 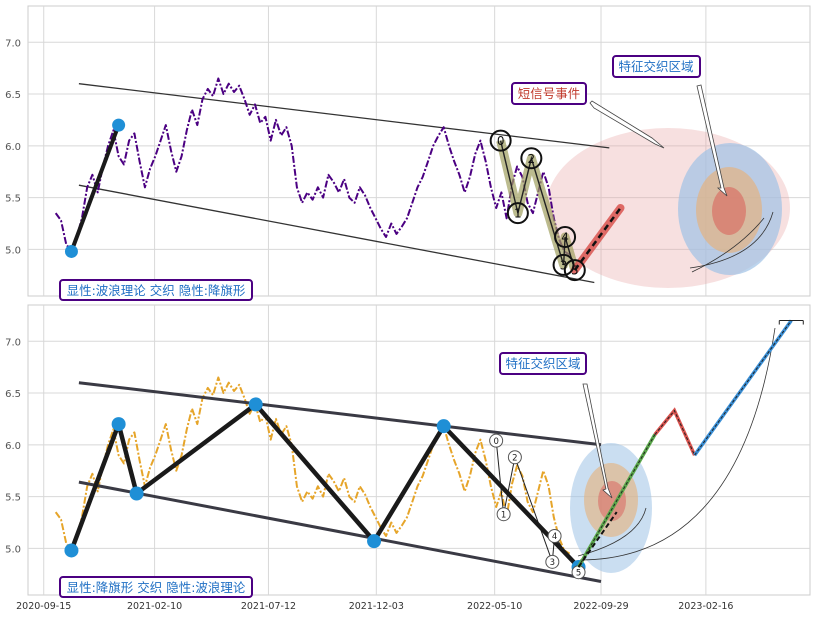 I want to click on top-wave-marker-label: 5, so click(x=575, y=271).